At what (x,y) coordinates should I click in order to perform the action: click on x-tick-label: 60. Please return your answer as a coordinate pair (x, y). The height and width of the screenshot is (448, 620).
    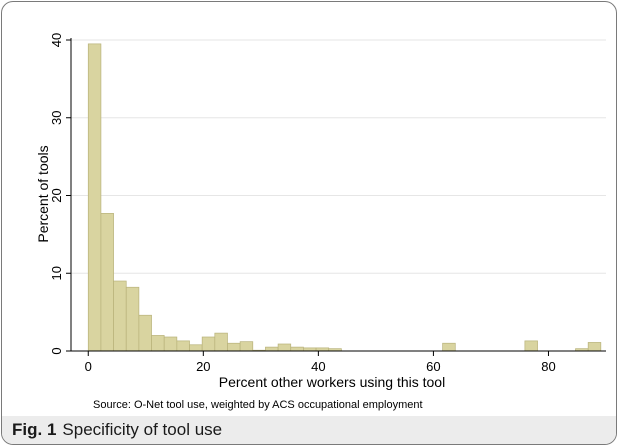
    Looking at the image, I should click on (433, 366).